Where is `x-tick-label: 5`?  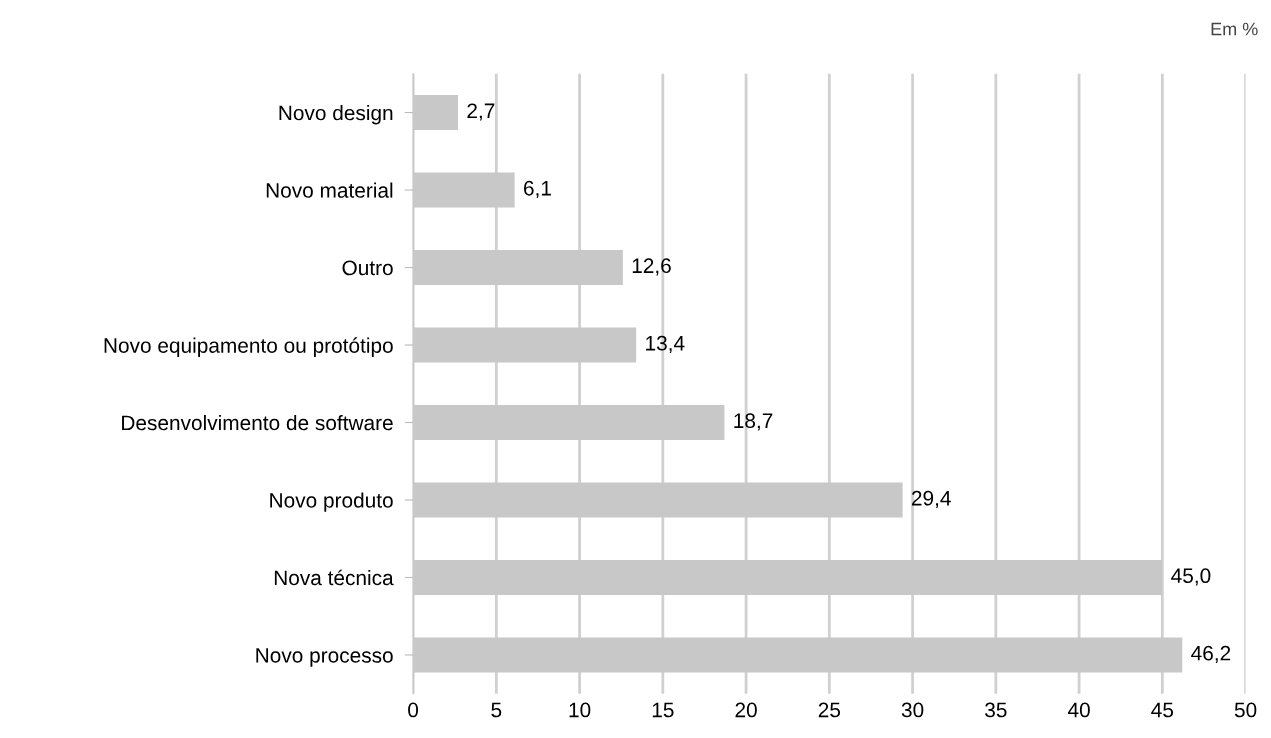
x-tick-label: 5 is located at coordinates (496, 710).